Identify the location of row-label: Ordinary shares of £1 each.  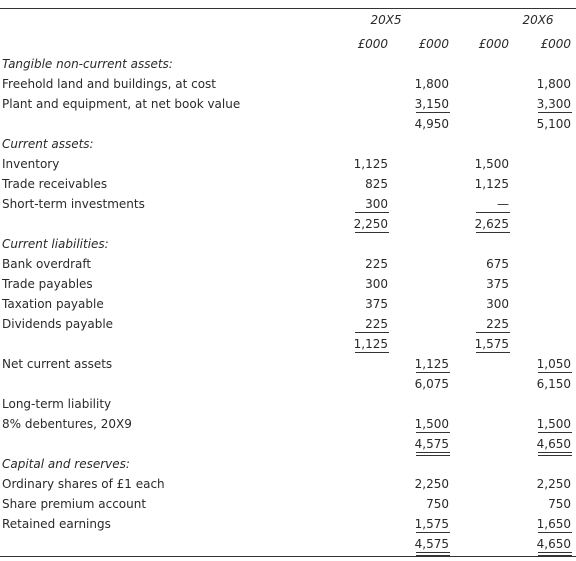
(83, 484).